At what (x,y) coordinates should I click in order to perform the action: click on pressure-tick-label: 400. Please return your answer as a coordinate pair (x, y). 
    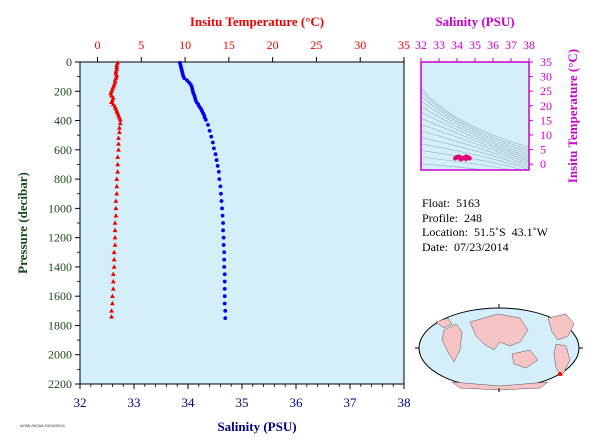
    Looking at the image, I should click on (63, 121).